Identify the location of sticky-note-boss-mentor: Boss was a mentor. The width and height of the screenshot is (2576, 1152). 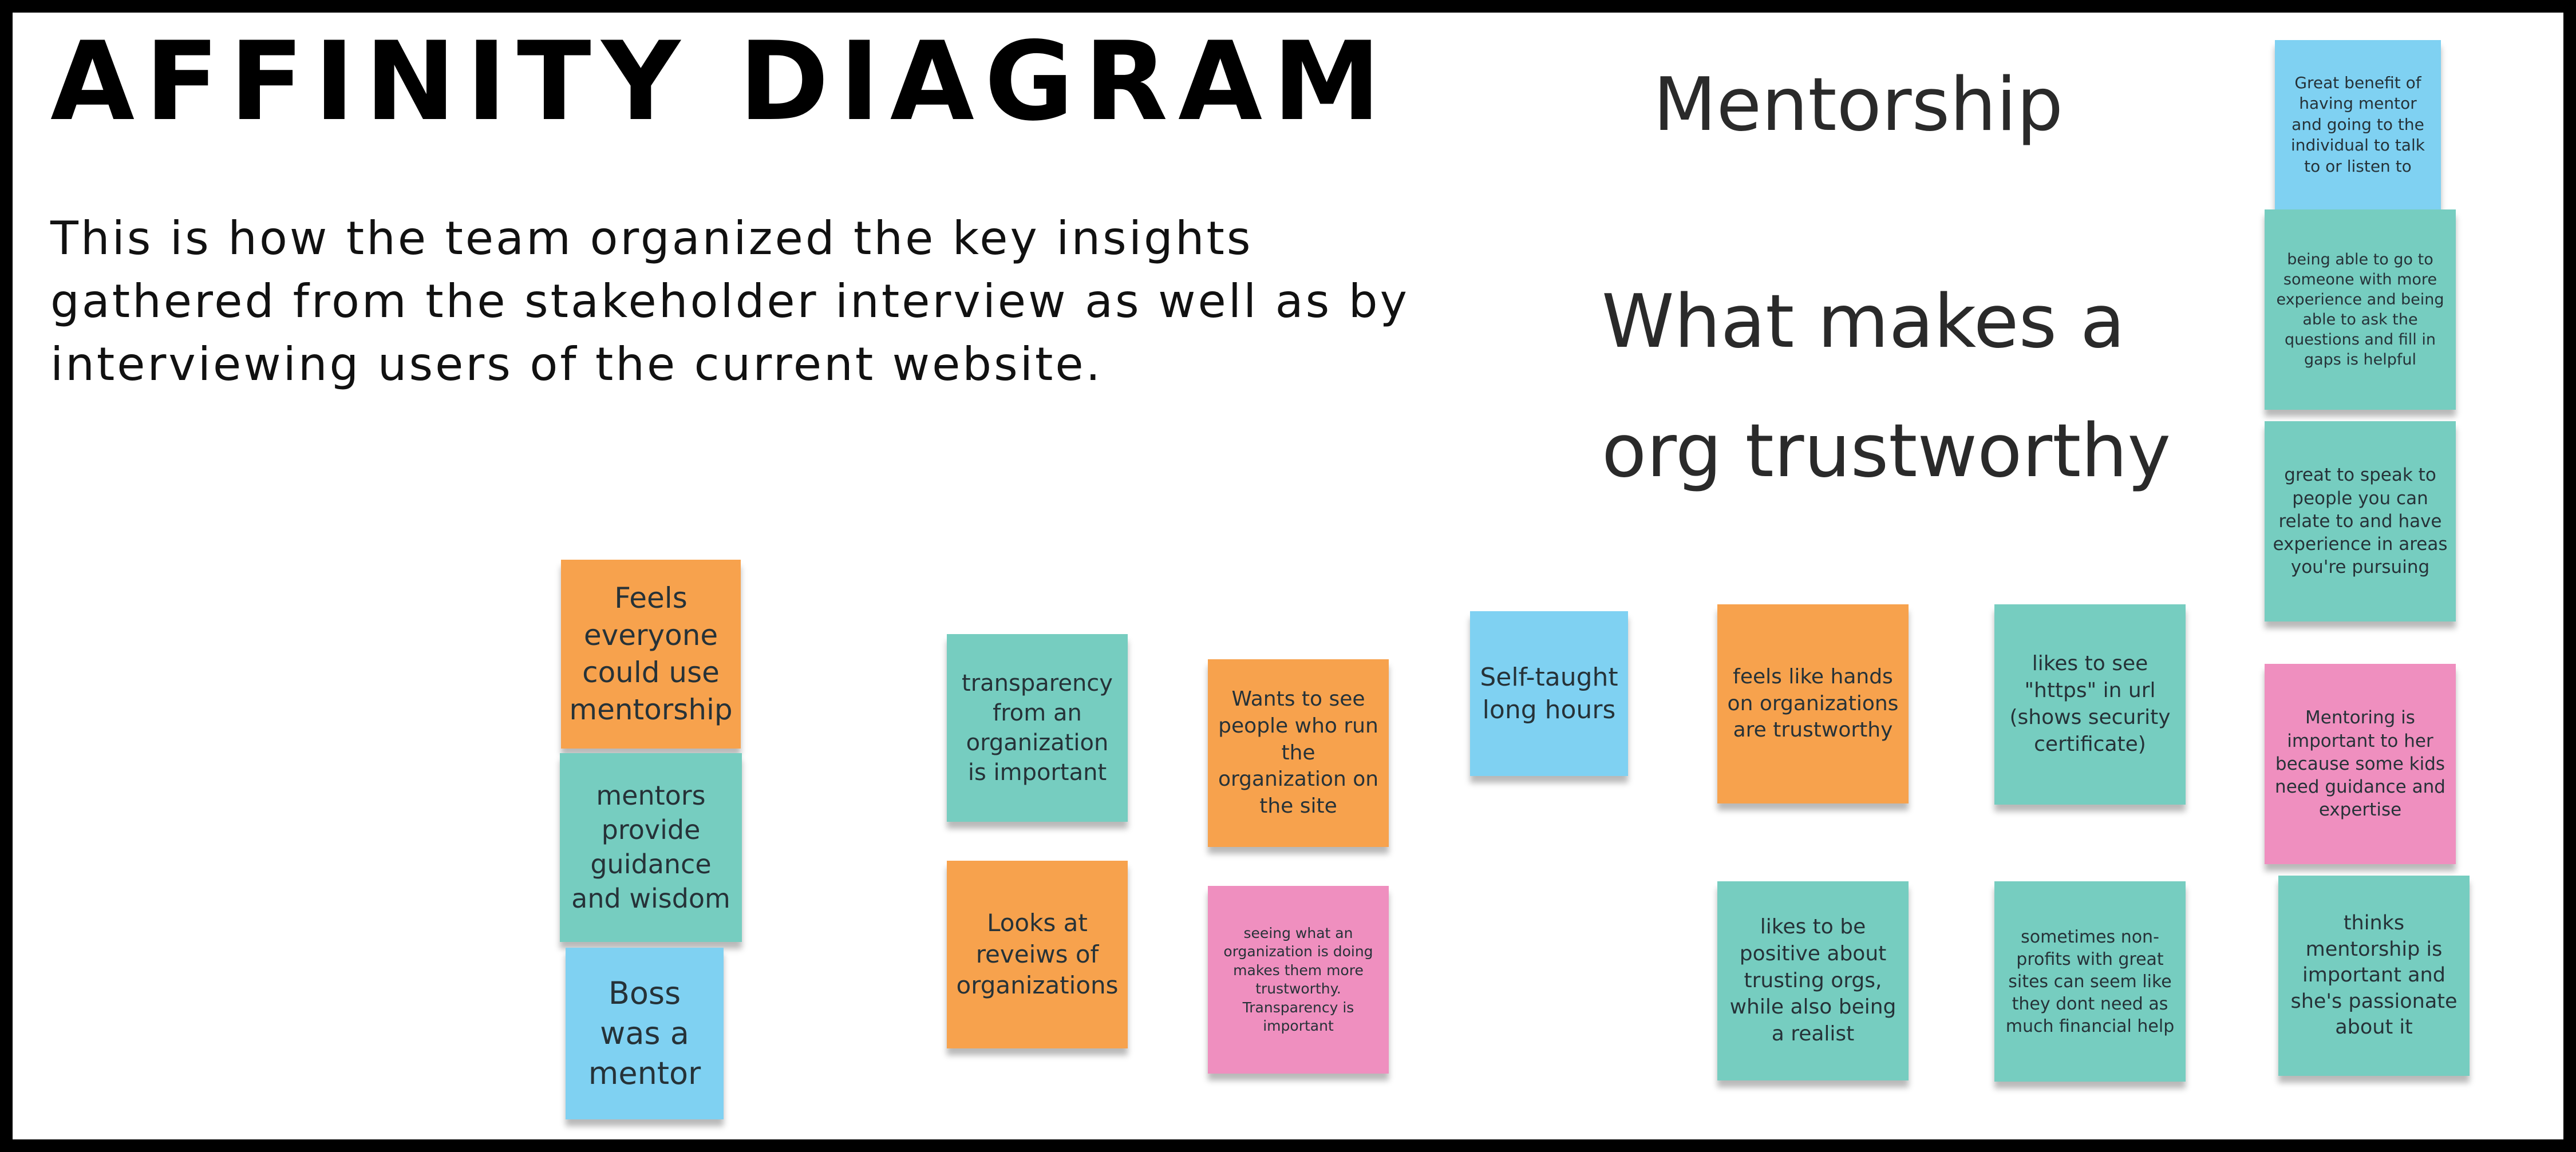
(645, 1033).